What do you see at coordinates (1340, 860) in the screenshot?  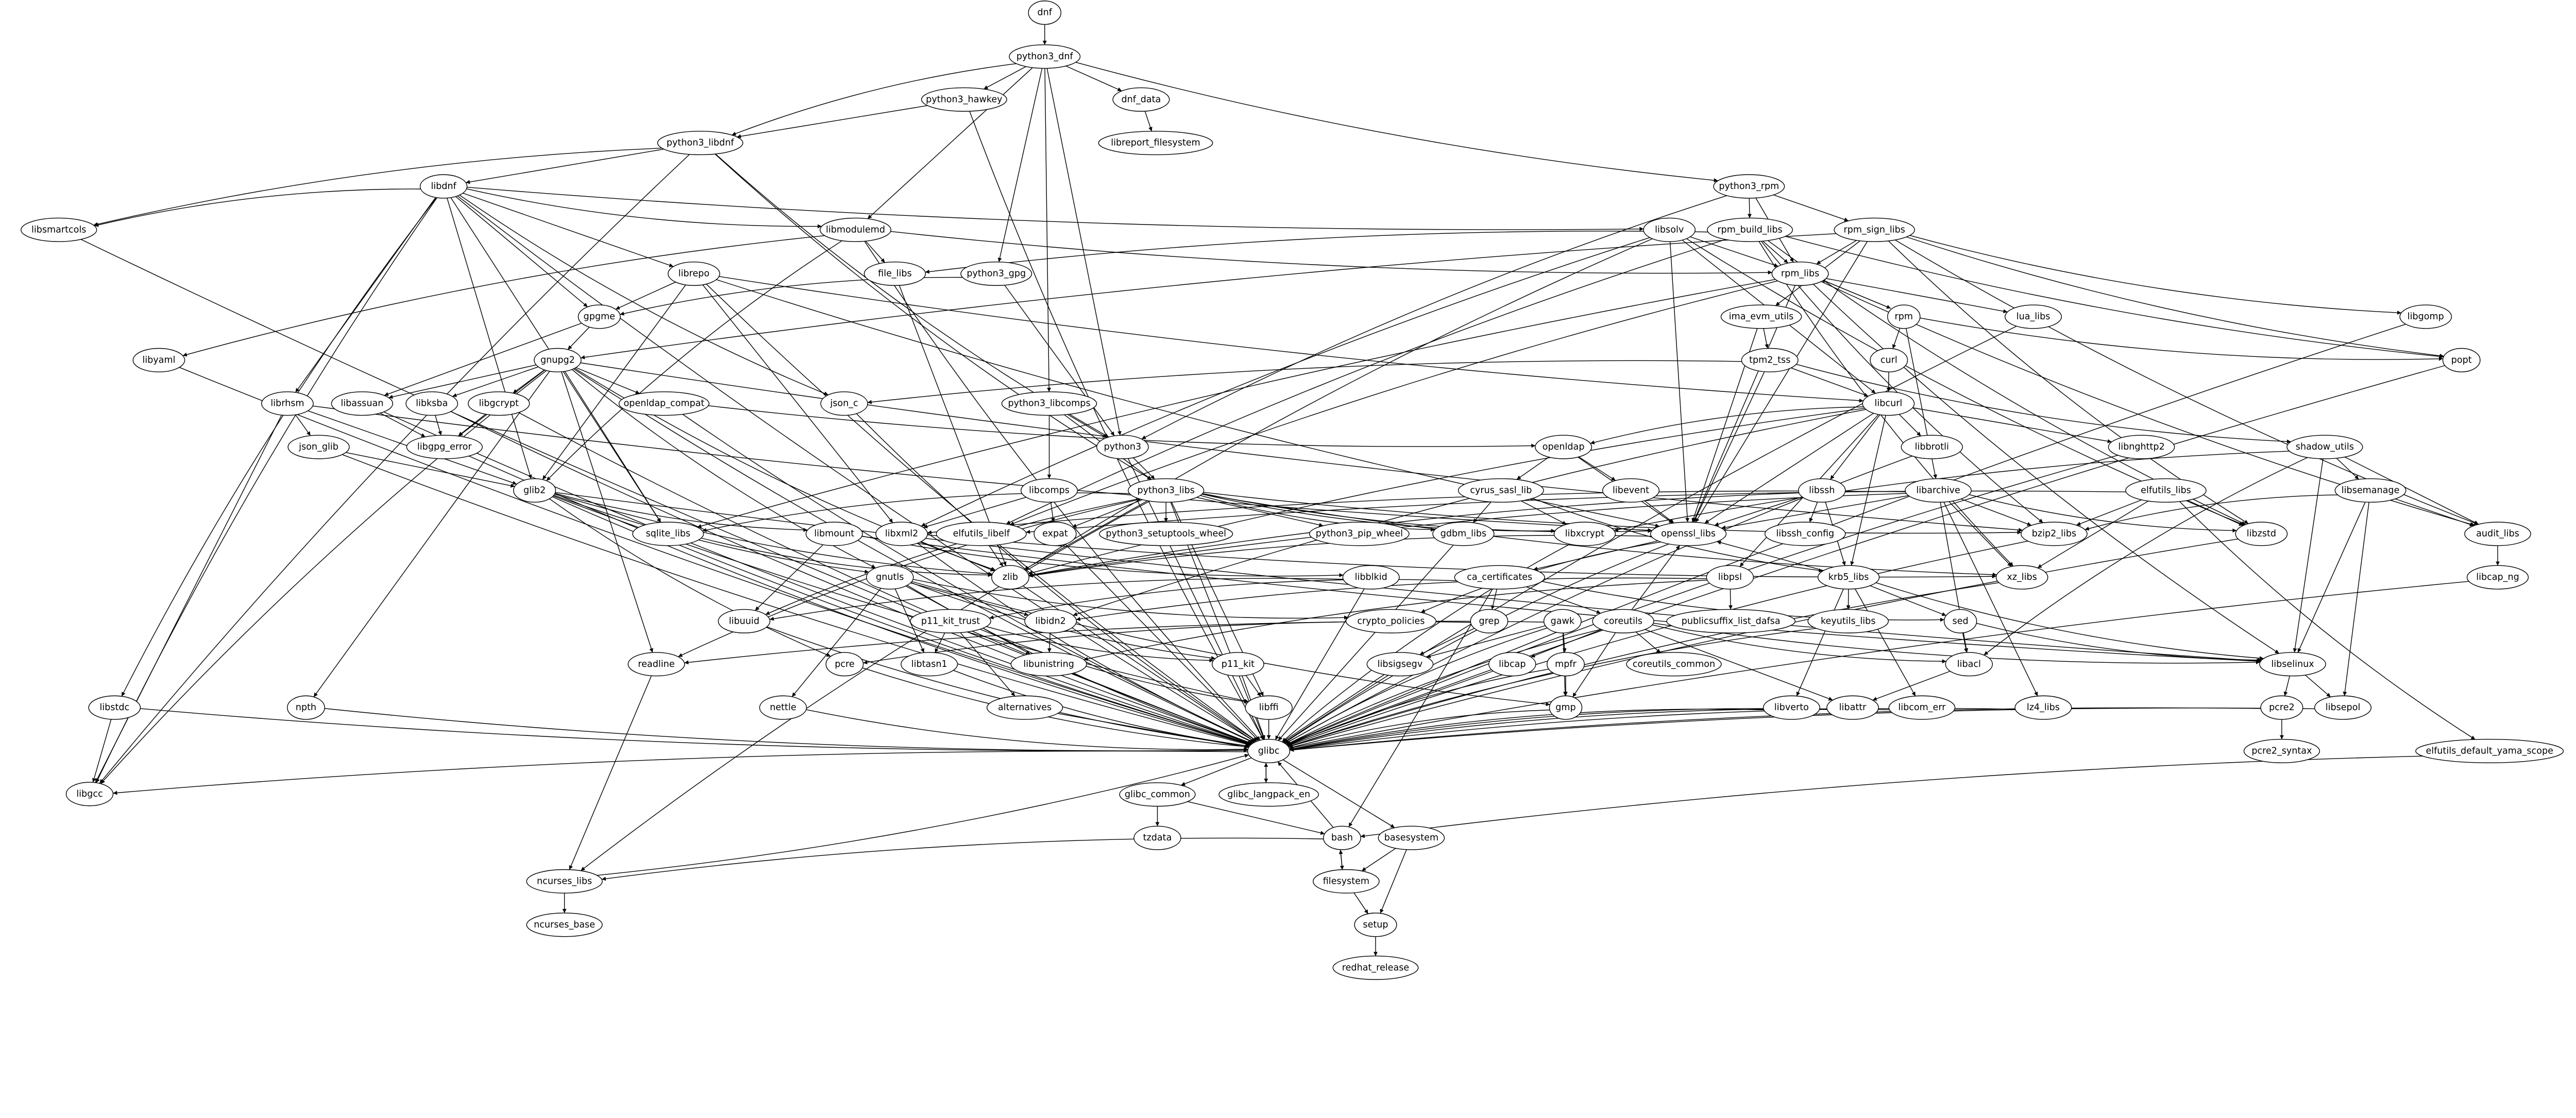 I see `edge-filesystem-to-bash` at bounding box center [1340, 860].